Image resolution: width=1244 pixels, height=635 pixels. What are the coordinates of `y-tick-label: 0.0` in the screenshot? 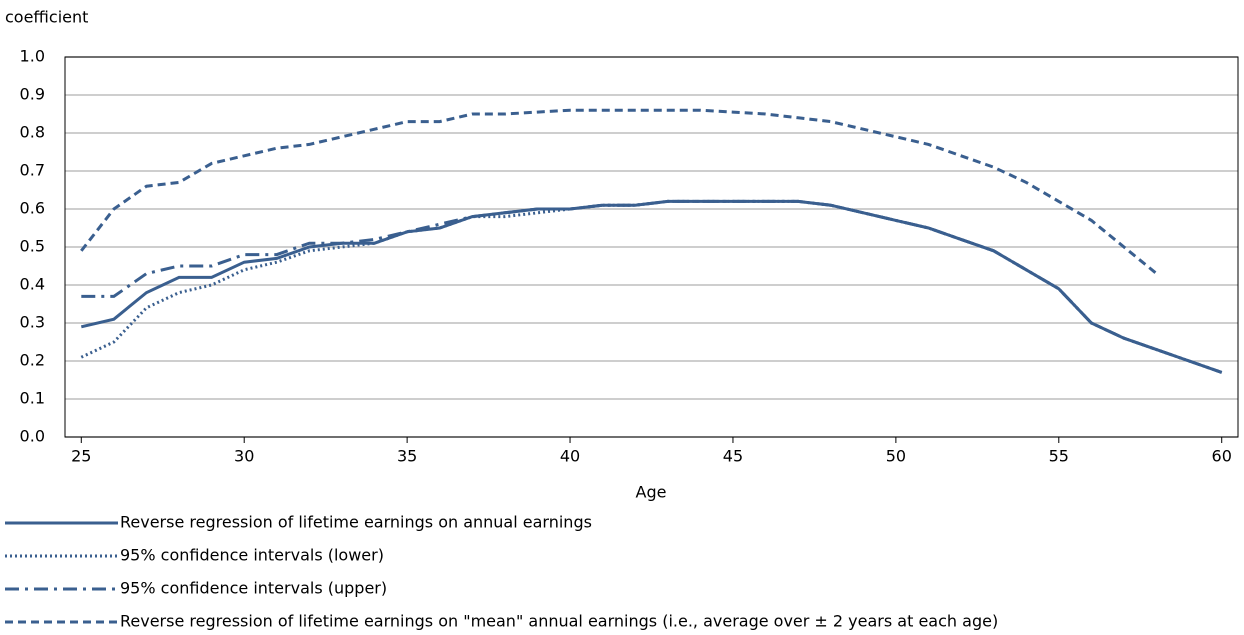 It's located at (32, 436).